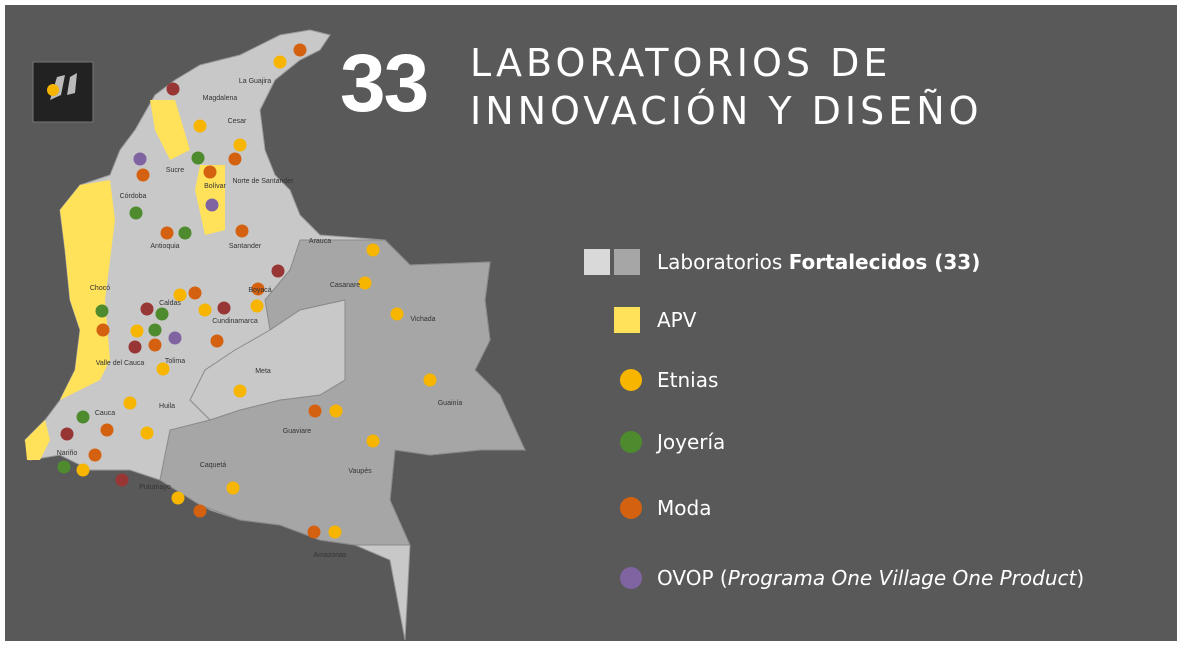 Image resolution: width=1182 pixels, height=646 pixels. Describe the element at coordinates (100, 288) in the screenshot. I see `department-label: Chocó` at that location.